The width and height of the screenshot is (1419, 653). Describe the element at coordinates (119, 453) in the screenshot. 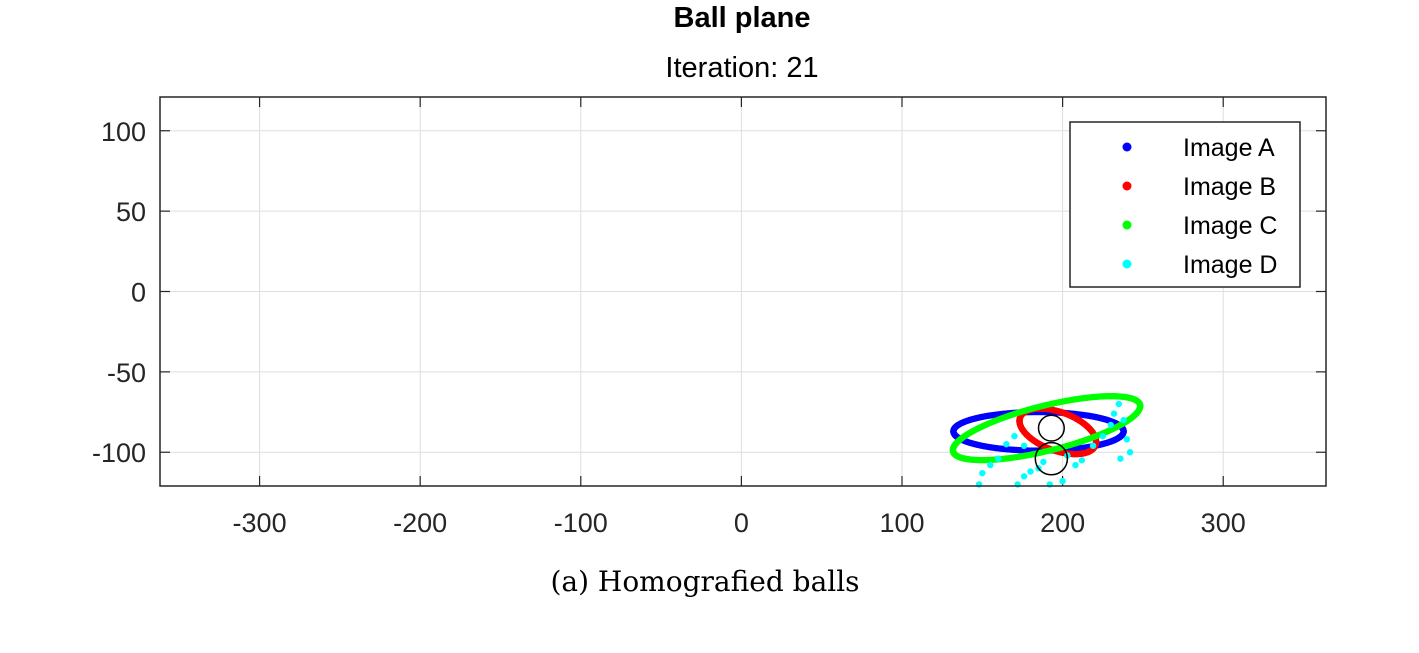

I see `y-tick-label: -100` at that location.